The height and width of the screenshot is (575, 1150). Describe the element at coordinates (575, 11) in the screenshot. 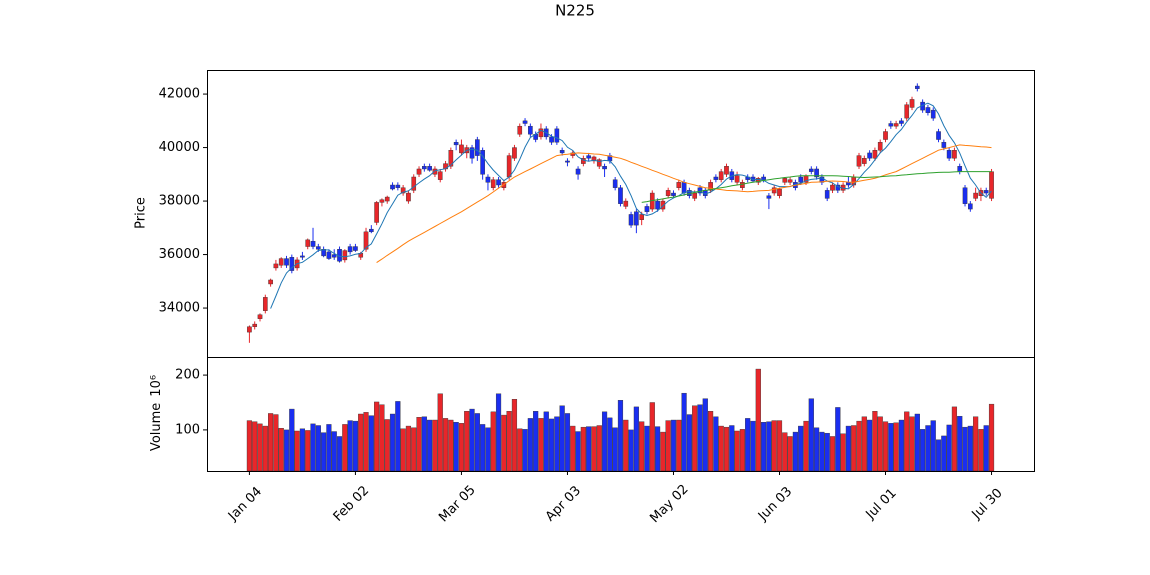

I see `chart-title: N225` at that location.